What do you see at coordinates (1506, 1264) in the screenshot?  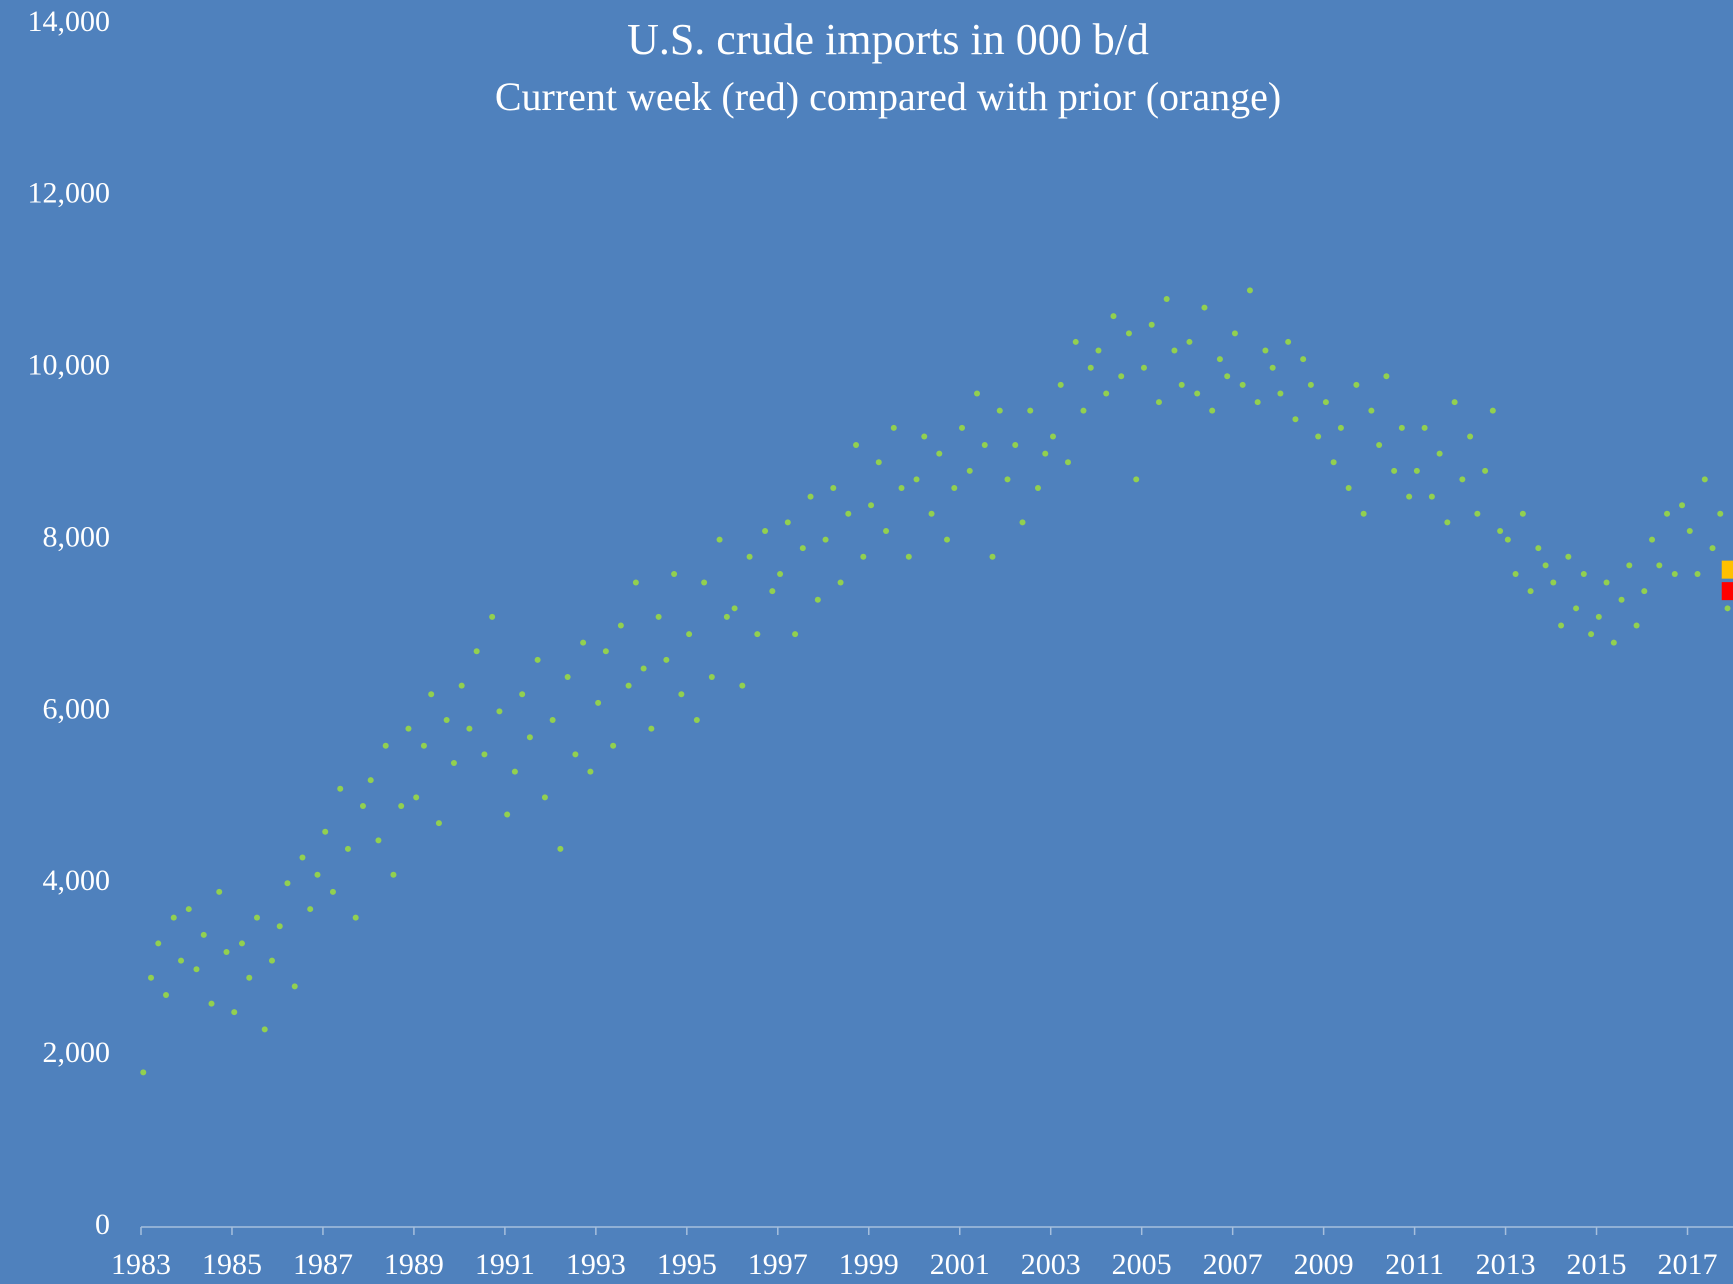 I see `x-tick-label: 2013` at bounding box center [1506, 1264].